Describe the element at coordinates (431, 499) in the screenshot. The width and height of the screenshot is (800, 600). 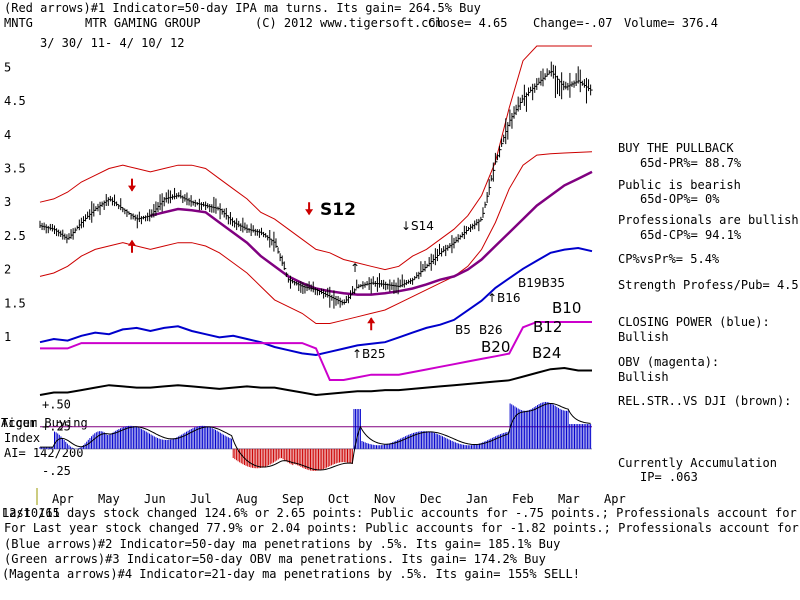
I see `month-label: Dec` at that location.